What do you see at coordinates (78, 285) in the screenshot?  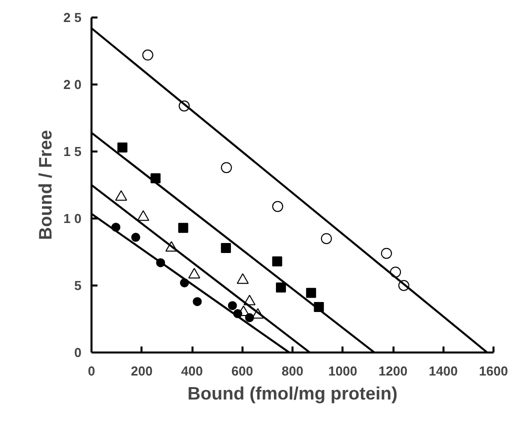 I see `y-tick-label: 5` at bounding box center [78, 285].